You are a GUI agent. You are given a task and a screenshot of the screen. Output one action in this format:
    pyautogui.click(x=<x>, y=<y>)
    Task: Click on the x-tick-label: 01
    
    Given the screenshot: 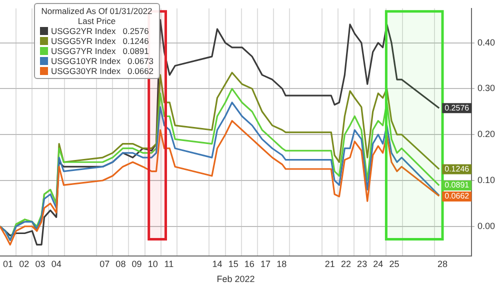 What is the action you would take?
    pyautogui.click(x=8, y=264)
    